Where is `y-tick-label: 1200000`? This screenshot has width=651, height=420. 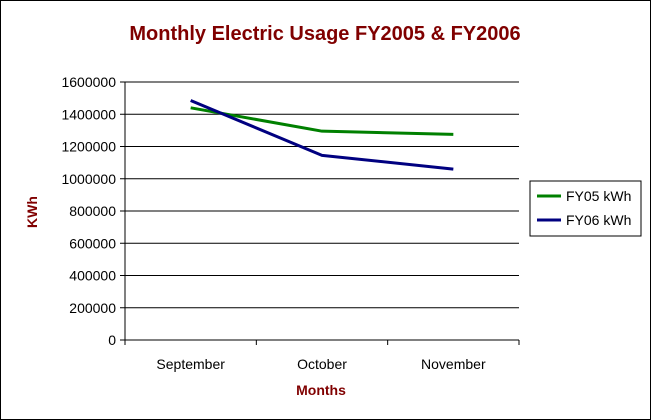
y-tick-label: 1200000 is located at coordinates (88, 147).